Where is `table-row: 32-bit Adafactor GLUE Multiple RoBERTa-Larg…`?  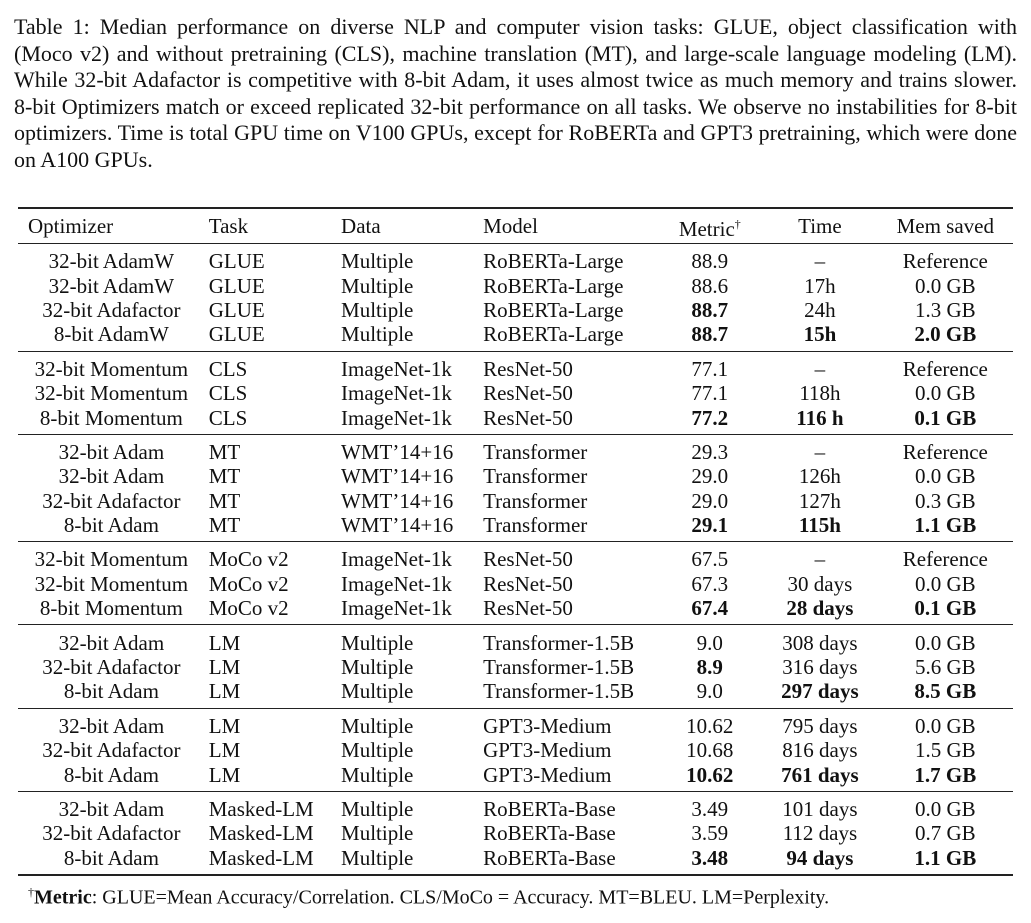 table-row: 32-bit Adafactor GLUE Multiple RoBERTa-Larg… is located at coordinates (515, 310).